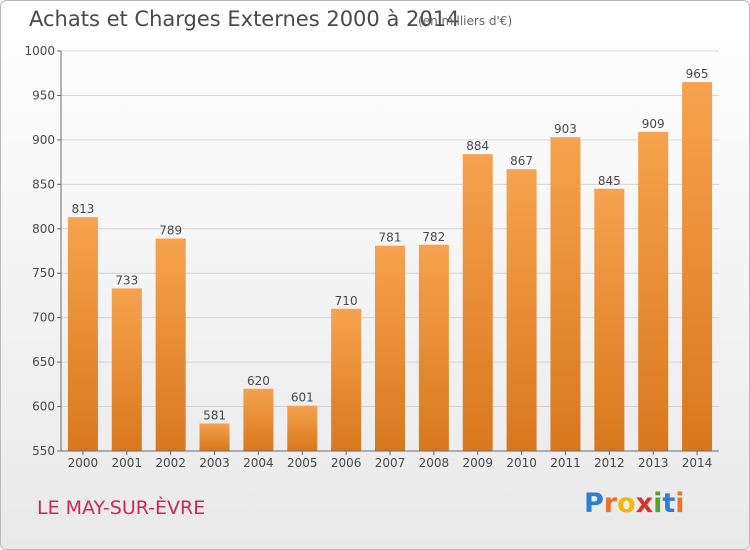 Image resolution: width=750 pixels, height=550 pixels. Describe the element at coordinates (302, 398) in the screenshot. I see `value-label: 601` at that location.